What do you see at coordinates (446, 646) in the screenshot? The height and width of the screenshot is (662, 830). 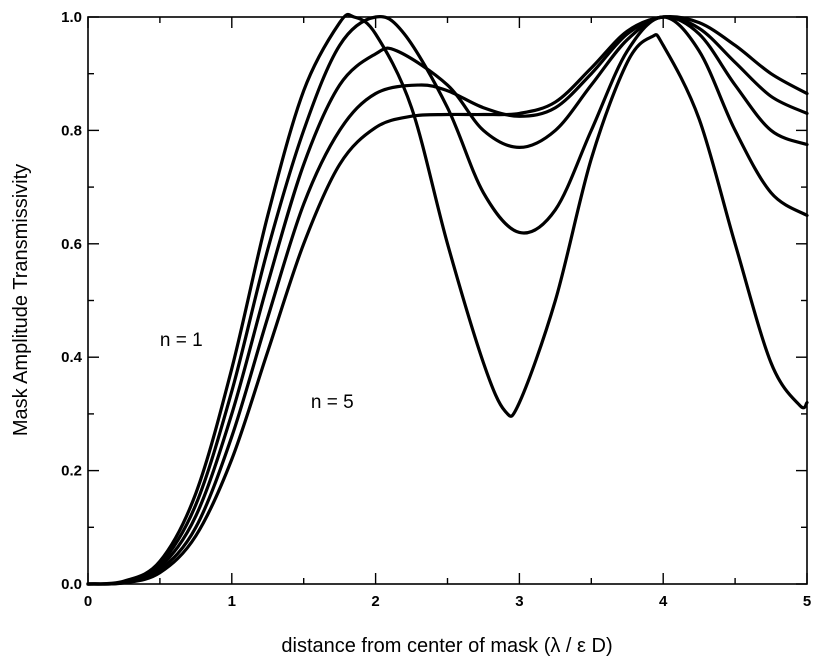 I see `x-axis-title: distance from center of mask (λ / ε D)` at bounding box center [446, 646].